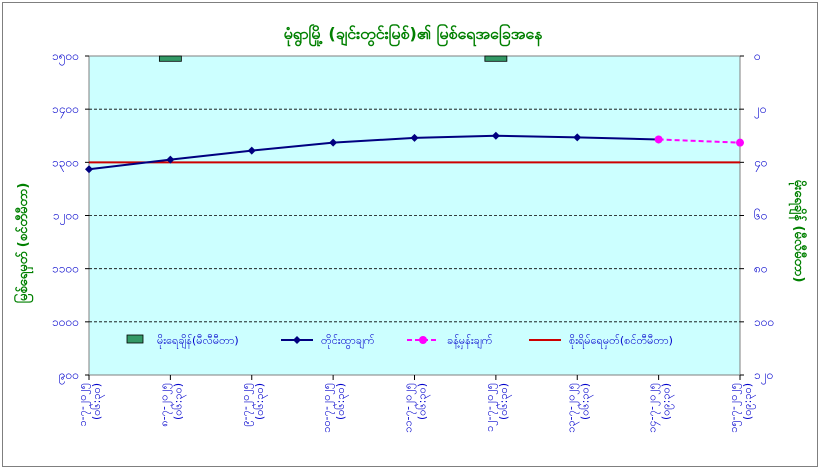  What do you see at coordinates (798, 231) in the screenshot?
I see `y-axis-right-label: မိုးရေချိန် (မီလီမီတာ)` at bounding box center [798, 231].